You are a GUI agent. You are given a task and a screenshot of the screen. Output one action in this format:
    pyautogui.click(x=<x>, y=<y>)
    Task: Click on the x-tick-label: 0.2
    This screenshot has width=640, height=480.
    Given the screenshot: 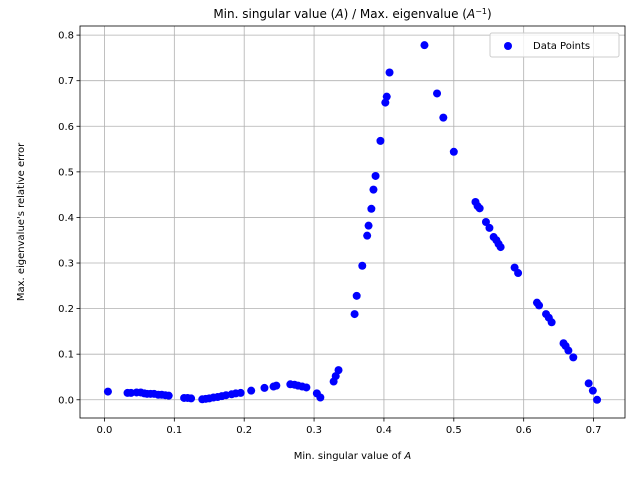 What is the action you would take?
    pyautogui.click(x=244, y=430)
    